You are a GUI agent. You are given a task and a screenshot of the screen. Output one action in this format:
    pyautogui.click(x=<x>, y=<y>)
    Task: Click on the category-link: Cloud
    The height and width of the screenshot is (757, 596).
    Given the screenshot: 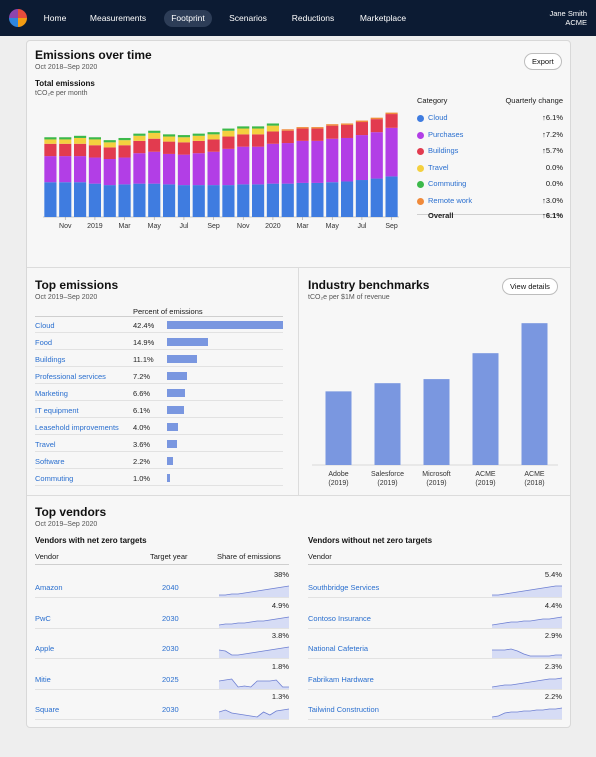 What is the action you would take?
    pyautogui.click(x=45, y=325)
    